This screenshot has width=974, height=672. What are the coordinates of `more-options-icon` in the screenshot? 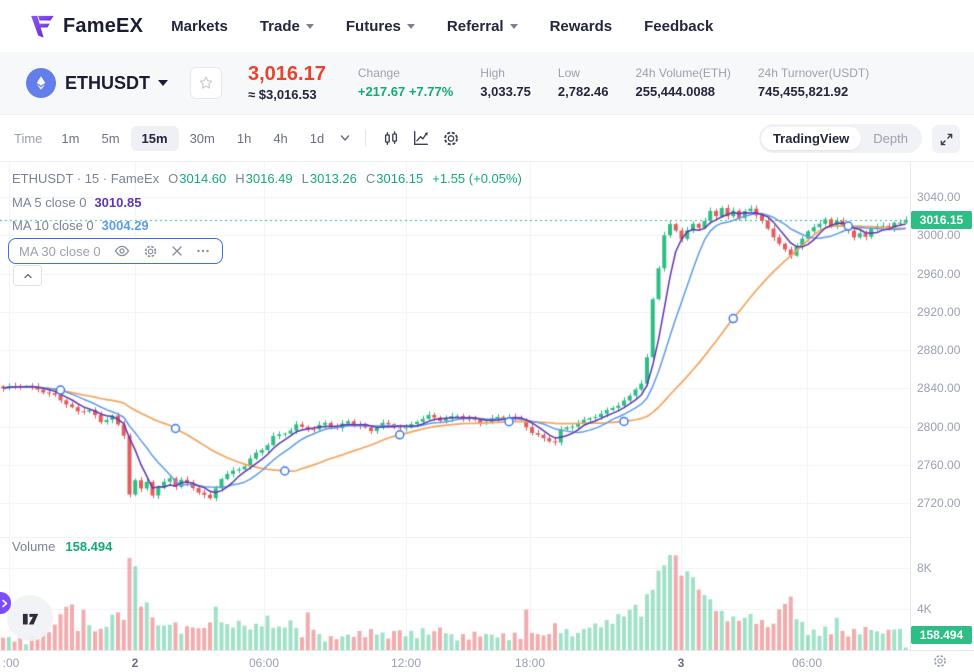 It's located at (203, 251).